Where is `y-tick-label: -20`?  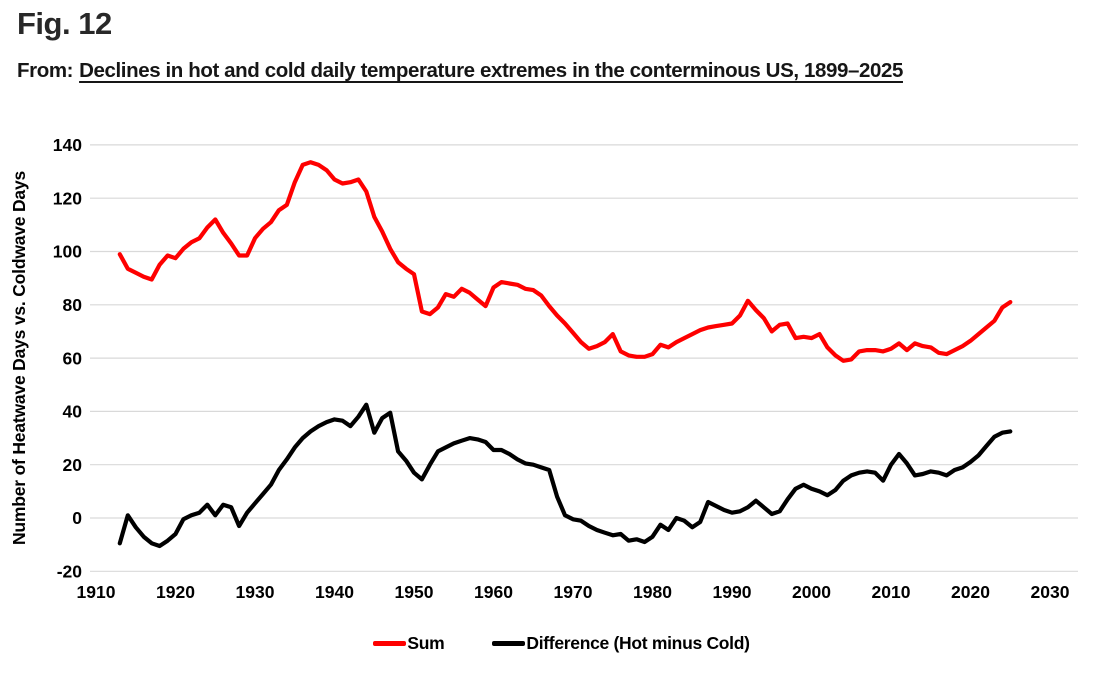
y-tick-label: -20 is located at coordinates (70, 572).